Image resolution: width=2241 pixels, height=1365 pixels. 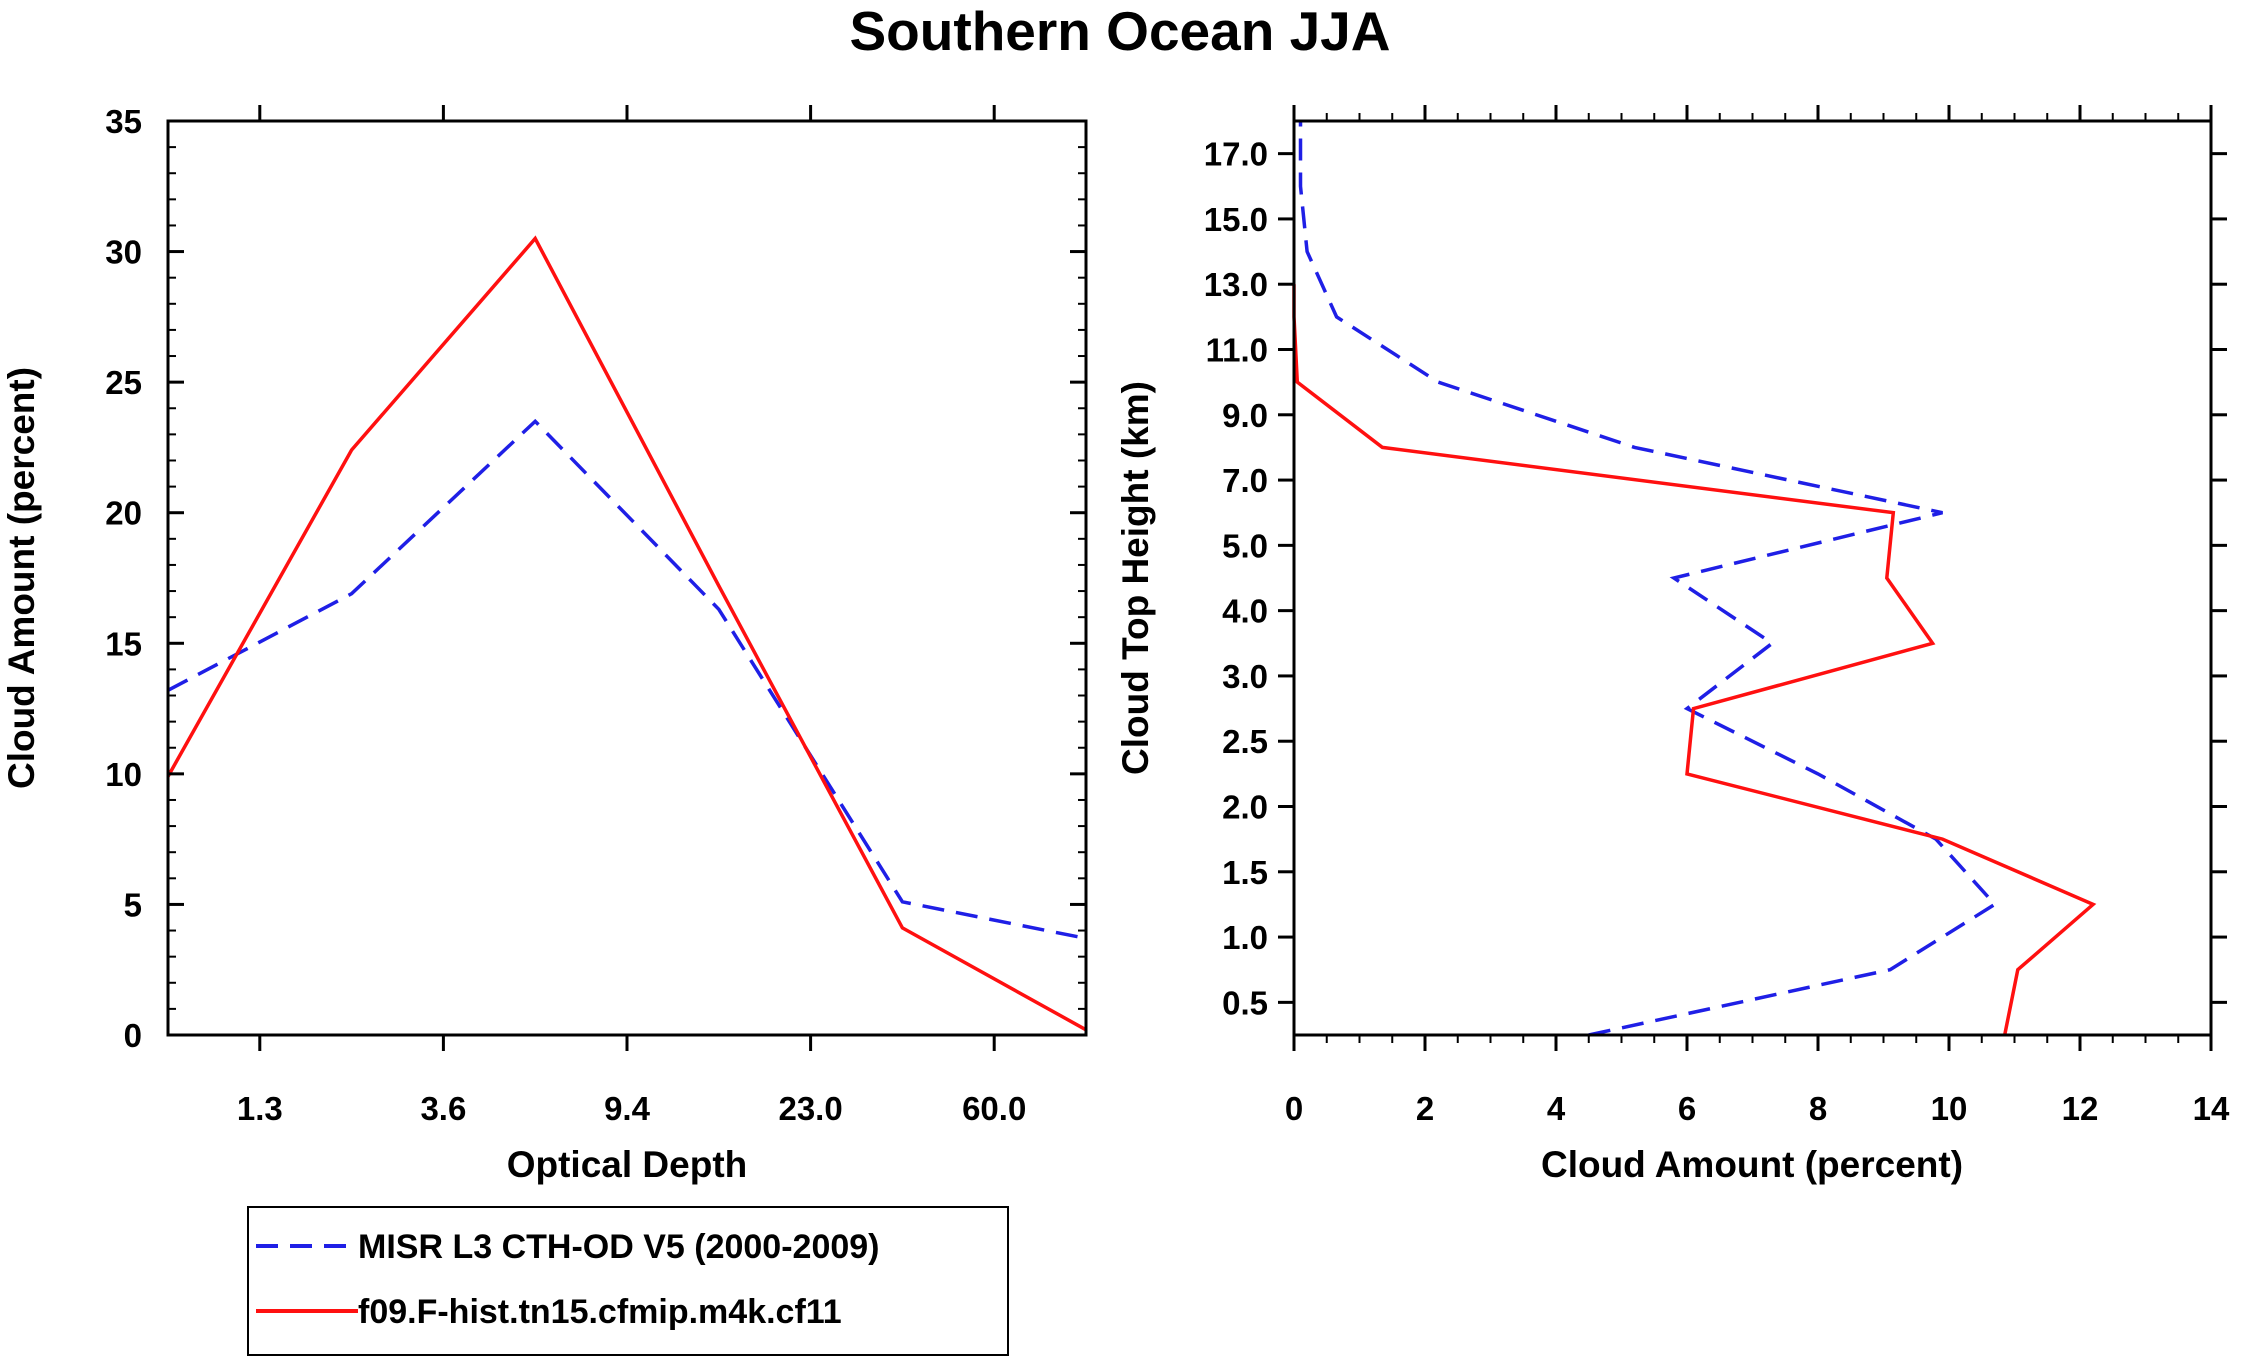 I want to click on right-x-tick-label: 6, so click(x=1687, y=1108).